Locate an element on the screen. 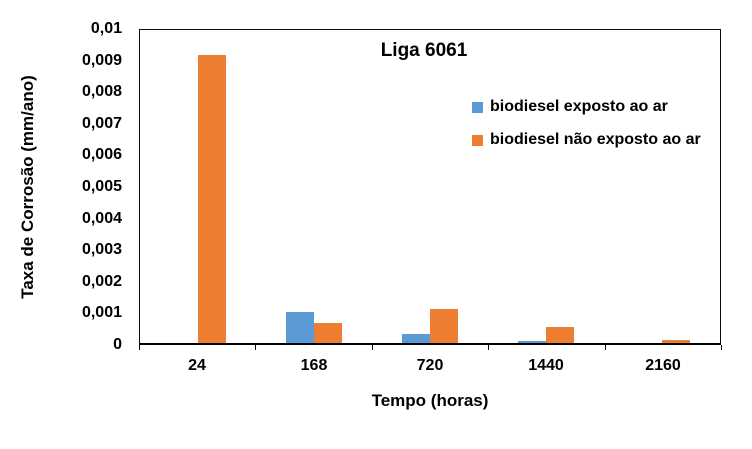 The width and height of the screenshot is (752, 449). x-tick-label-720: 720 is located at coordinates (430, 365).